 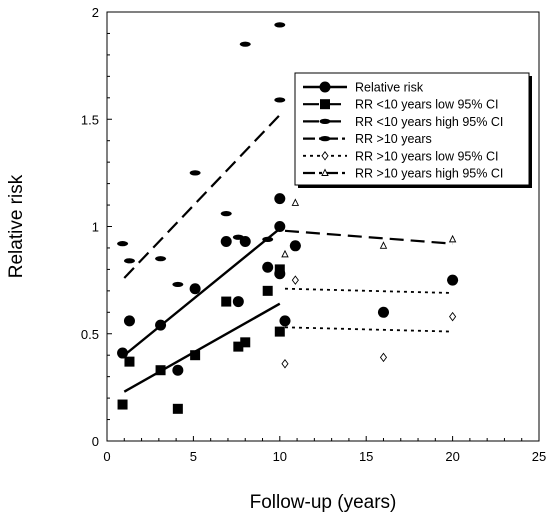 What do you see at coordinates (95, 12) in the screenshot?
I see `y-tick-label: 2` at bounding box center [95, 12].